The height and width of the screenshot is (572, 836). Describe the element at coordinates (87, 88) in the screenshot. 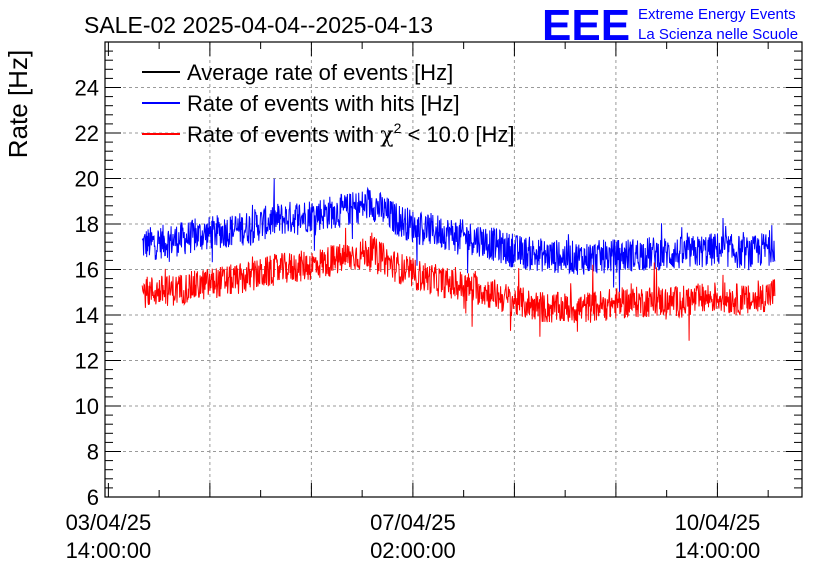

I see `y-tick-label: 24` at that location.